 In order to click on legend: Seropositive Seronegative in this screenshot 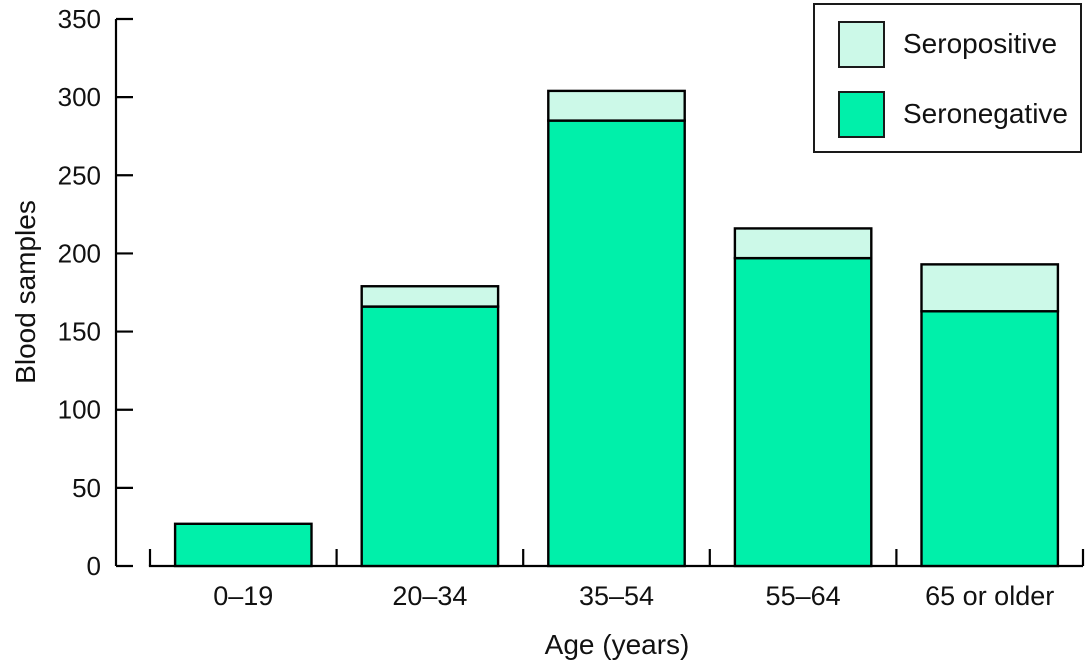, I will do `click(947, 78)`.